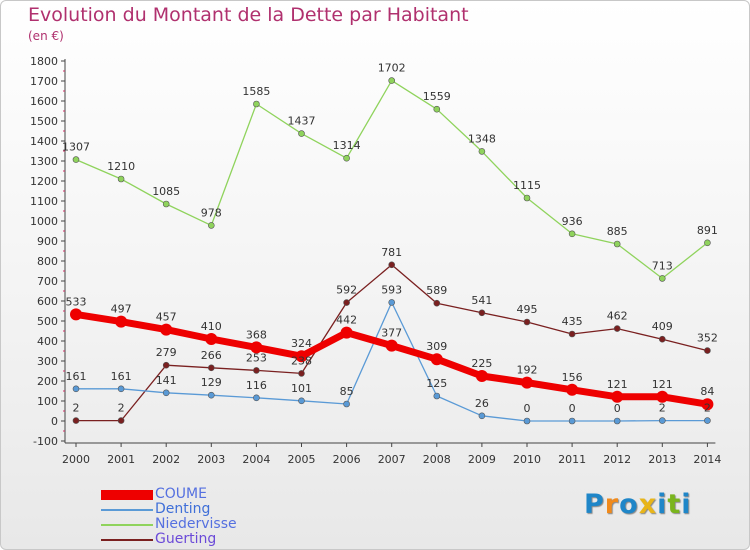 This screenshot has width=750, height=550. What do you see at coordinates (572, 221) in the screenshot?
I see `data-label-niedervisse: 936` at bounding box center [572, 221].